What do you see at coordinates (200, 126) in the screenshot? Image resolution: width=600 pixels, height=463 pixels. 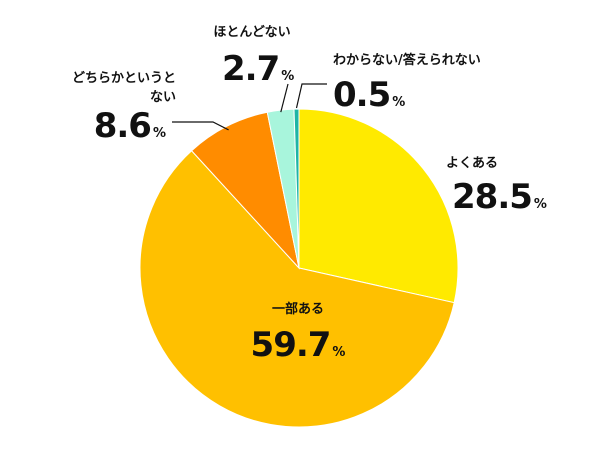 I see `leader-line-rather-not` at bounding box center [200, 126].